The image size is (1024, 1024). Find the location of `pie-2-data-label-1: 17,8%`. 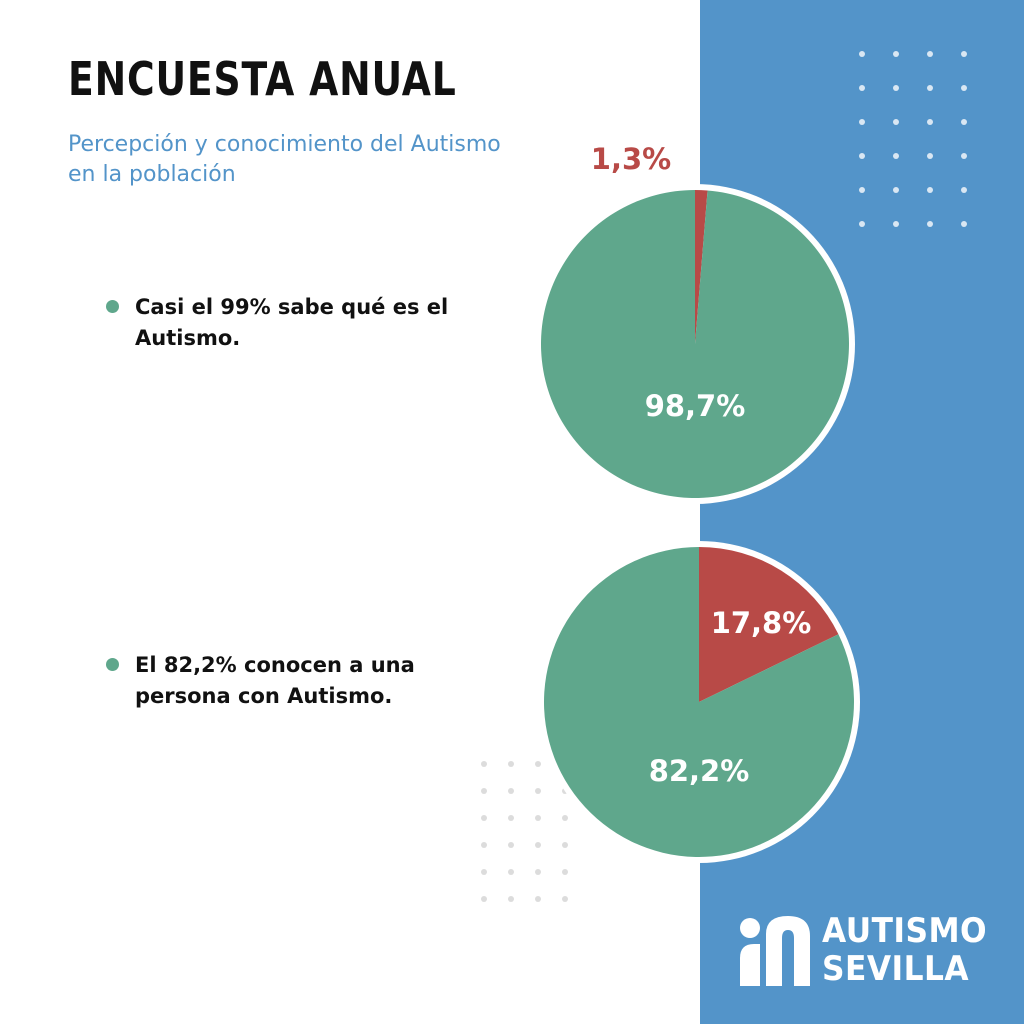

pie-2-data-label-1: 17,8% is located at coordinates (761, 623).